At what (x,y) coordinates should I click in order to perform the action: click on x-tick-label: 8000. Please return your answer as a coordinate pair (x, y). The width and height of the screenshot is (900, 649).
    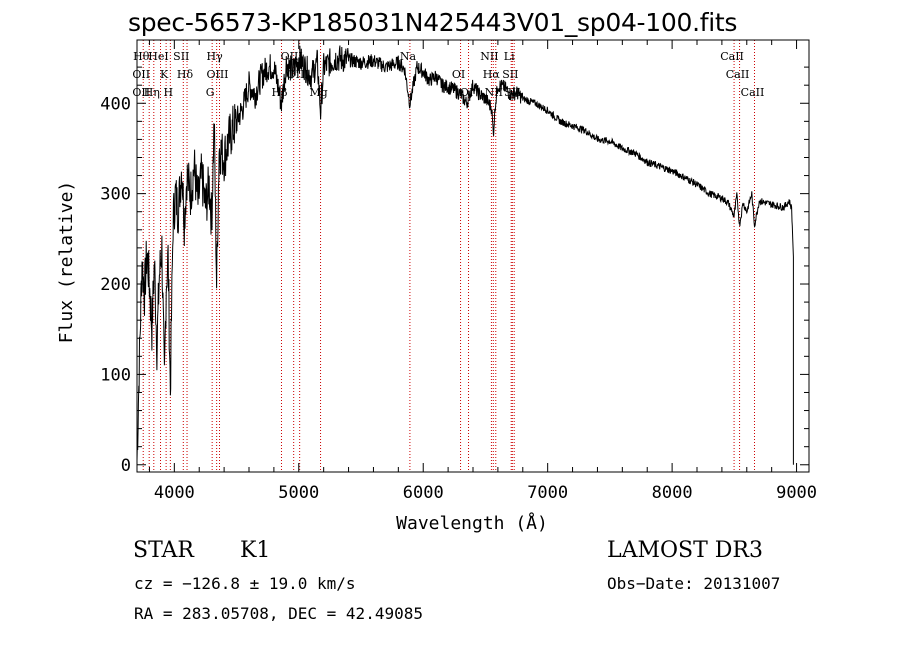
    Looking at the image, I should click on (672, 493).